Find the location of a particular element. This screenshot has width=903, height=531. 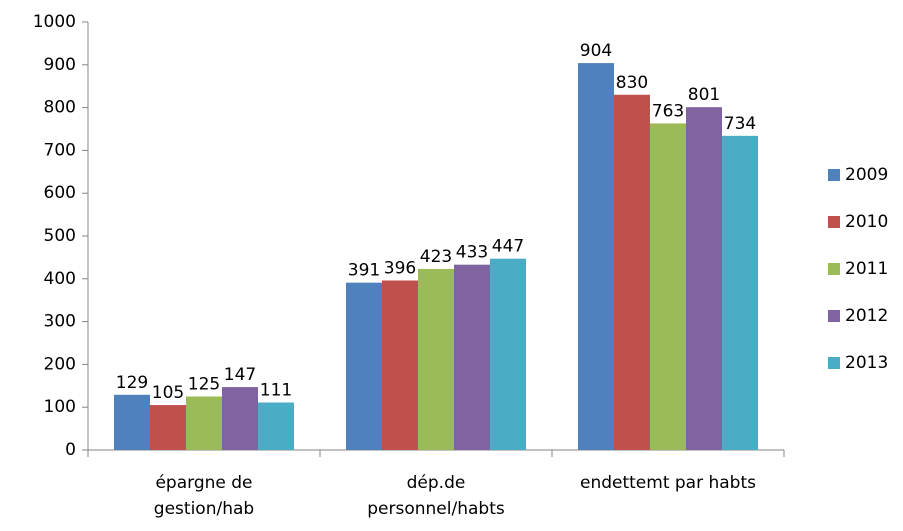

legend-label: 2010 is located at coordinates (866, 222).